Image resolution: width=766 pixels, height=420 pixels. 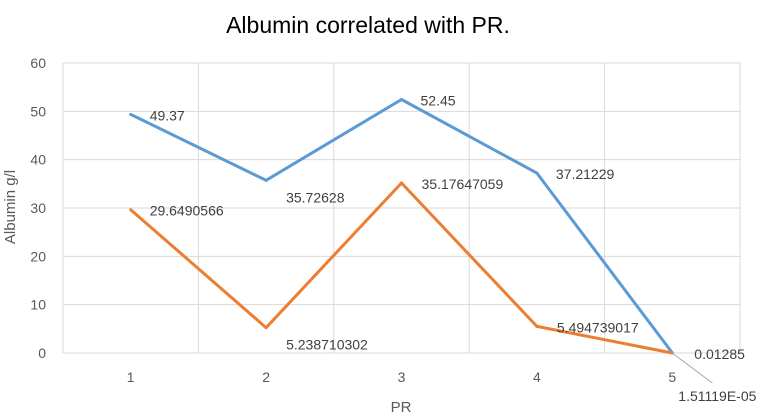 I want to click on series-1-data-label: 49.37, so click(x=167, y=115).